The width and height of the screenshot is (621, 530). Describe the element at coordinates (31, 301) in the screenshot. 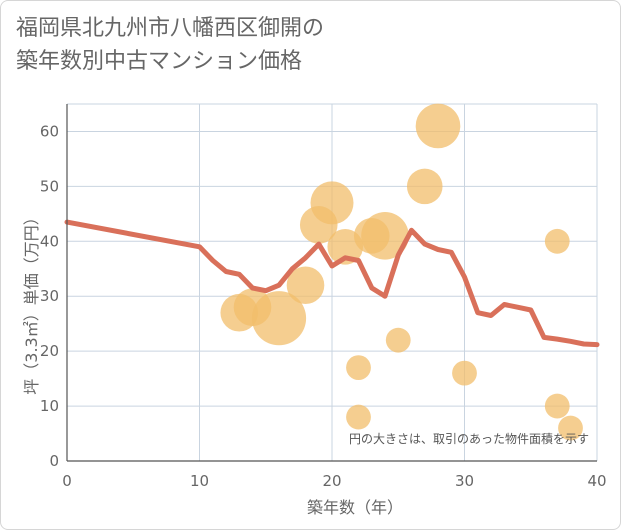

I see `y-axis-label: 坪（3.3㎡）単価（万円）` at that location.